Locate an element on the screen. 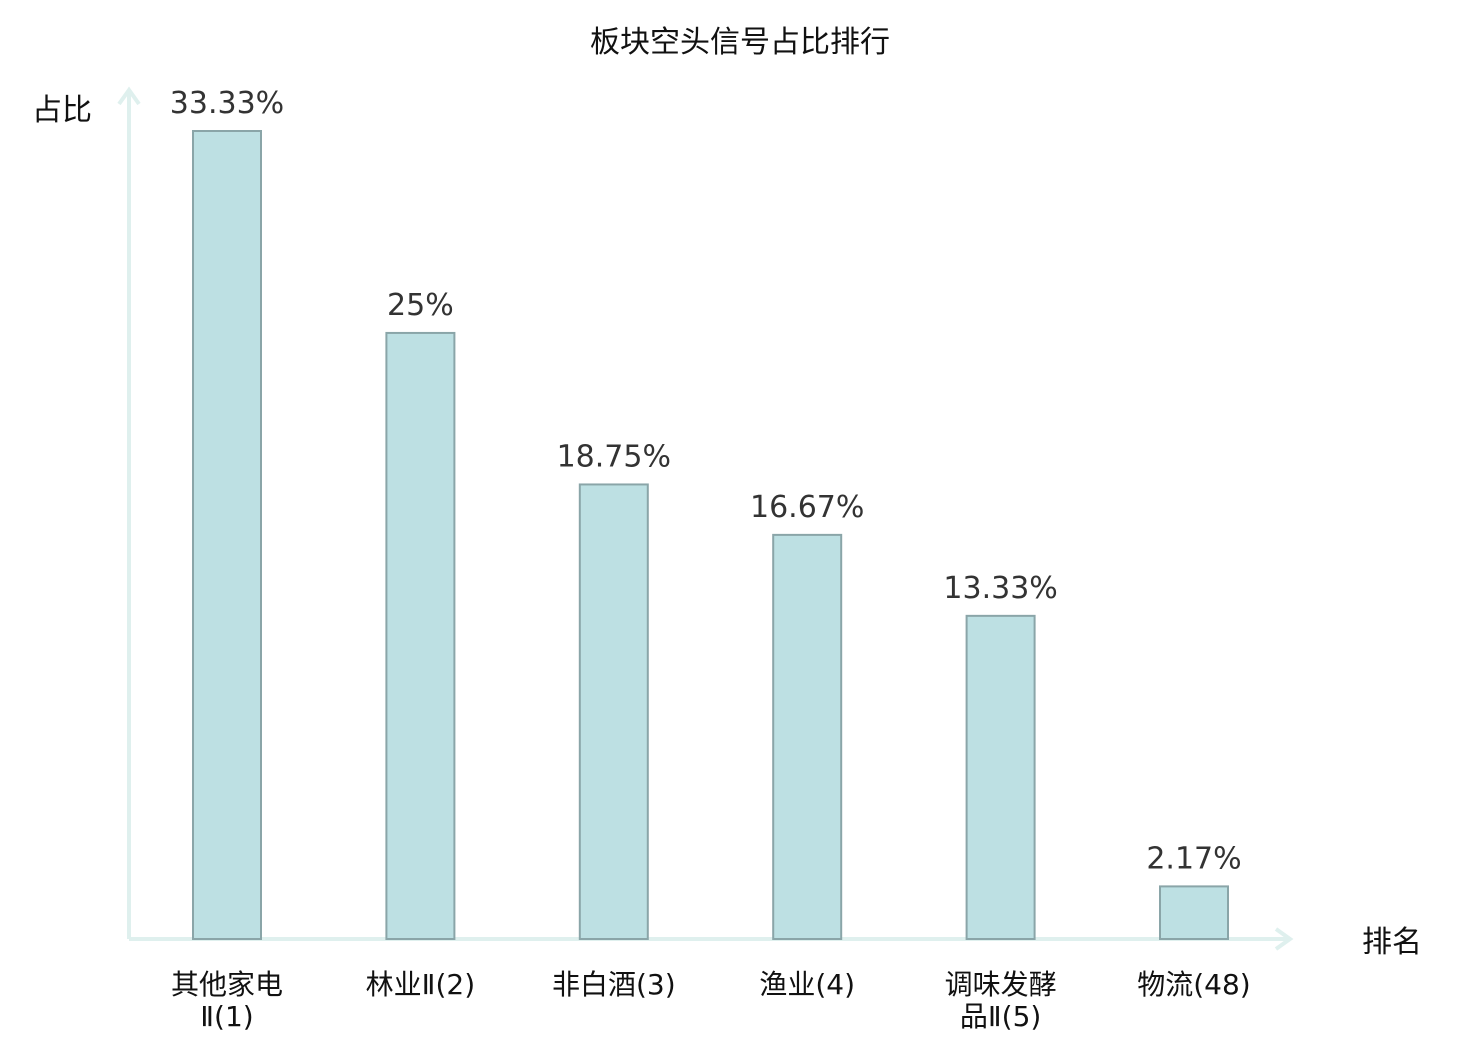 Image resolution: width=1480 pixels, height=1040 pixels. x-tick-label: Ⅱ(1) is located at coordinates (226, 1016).